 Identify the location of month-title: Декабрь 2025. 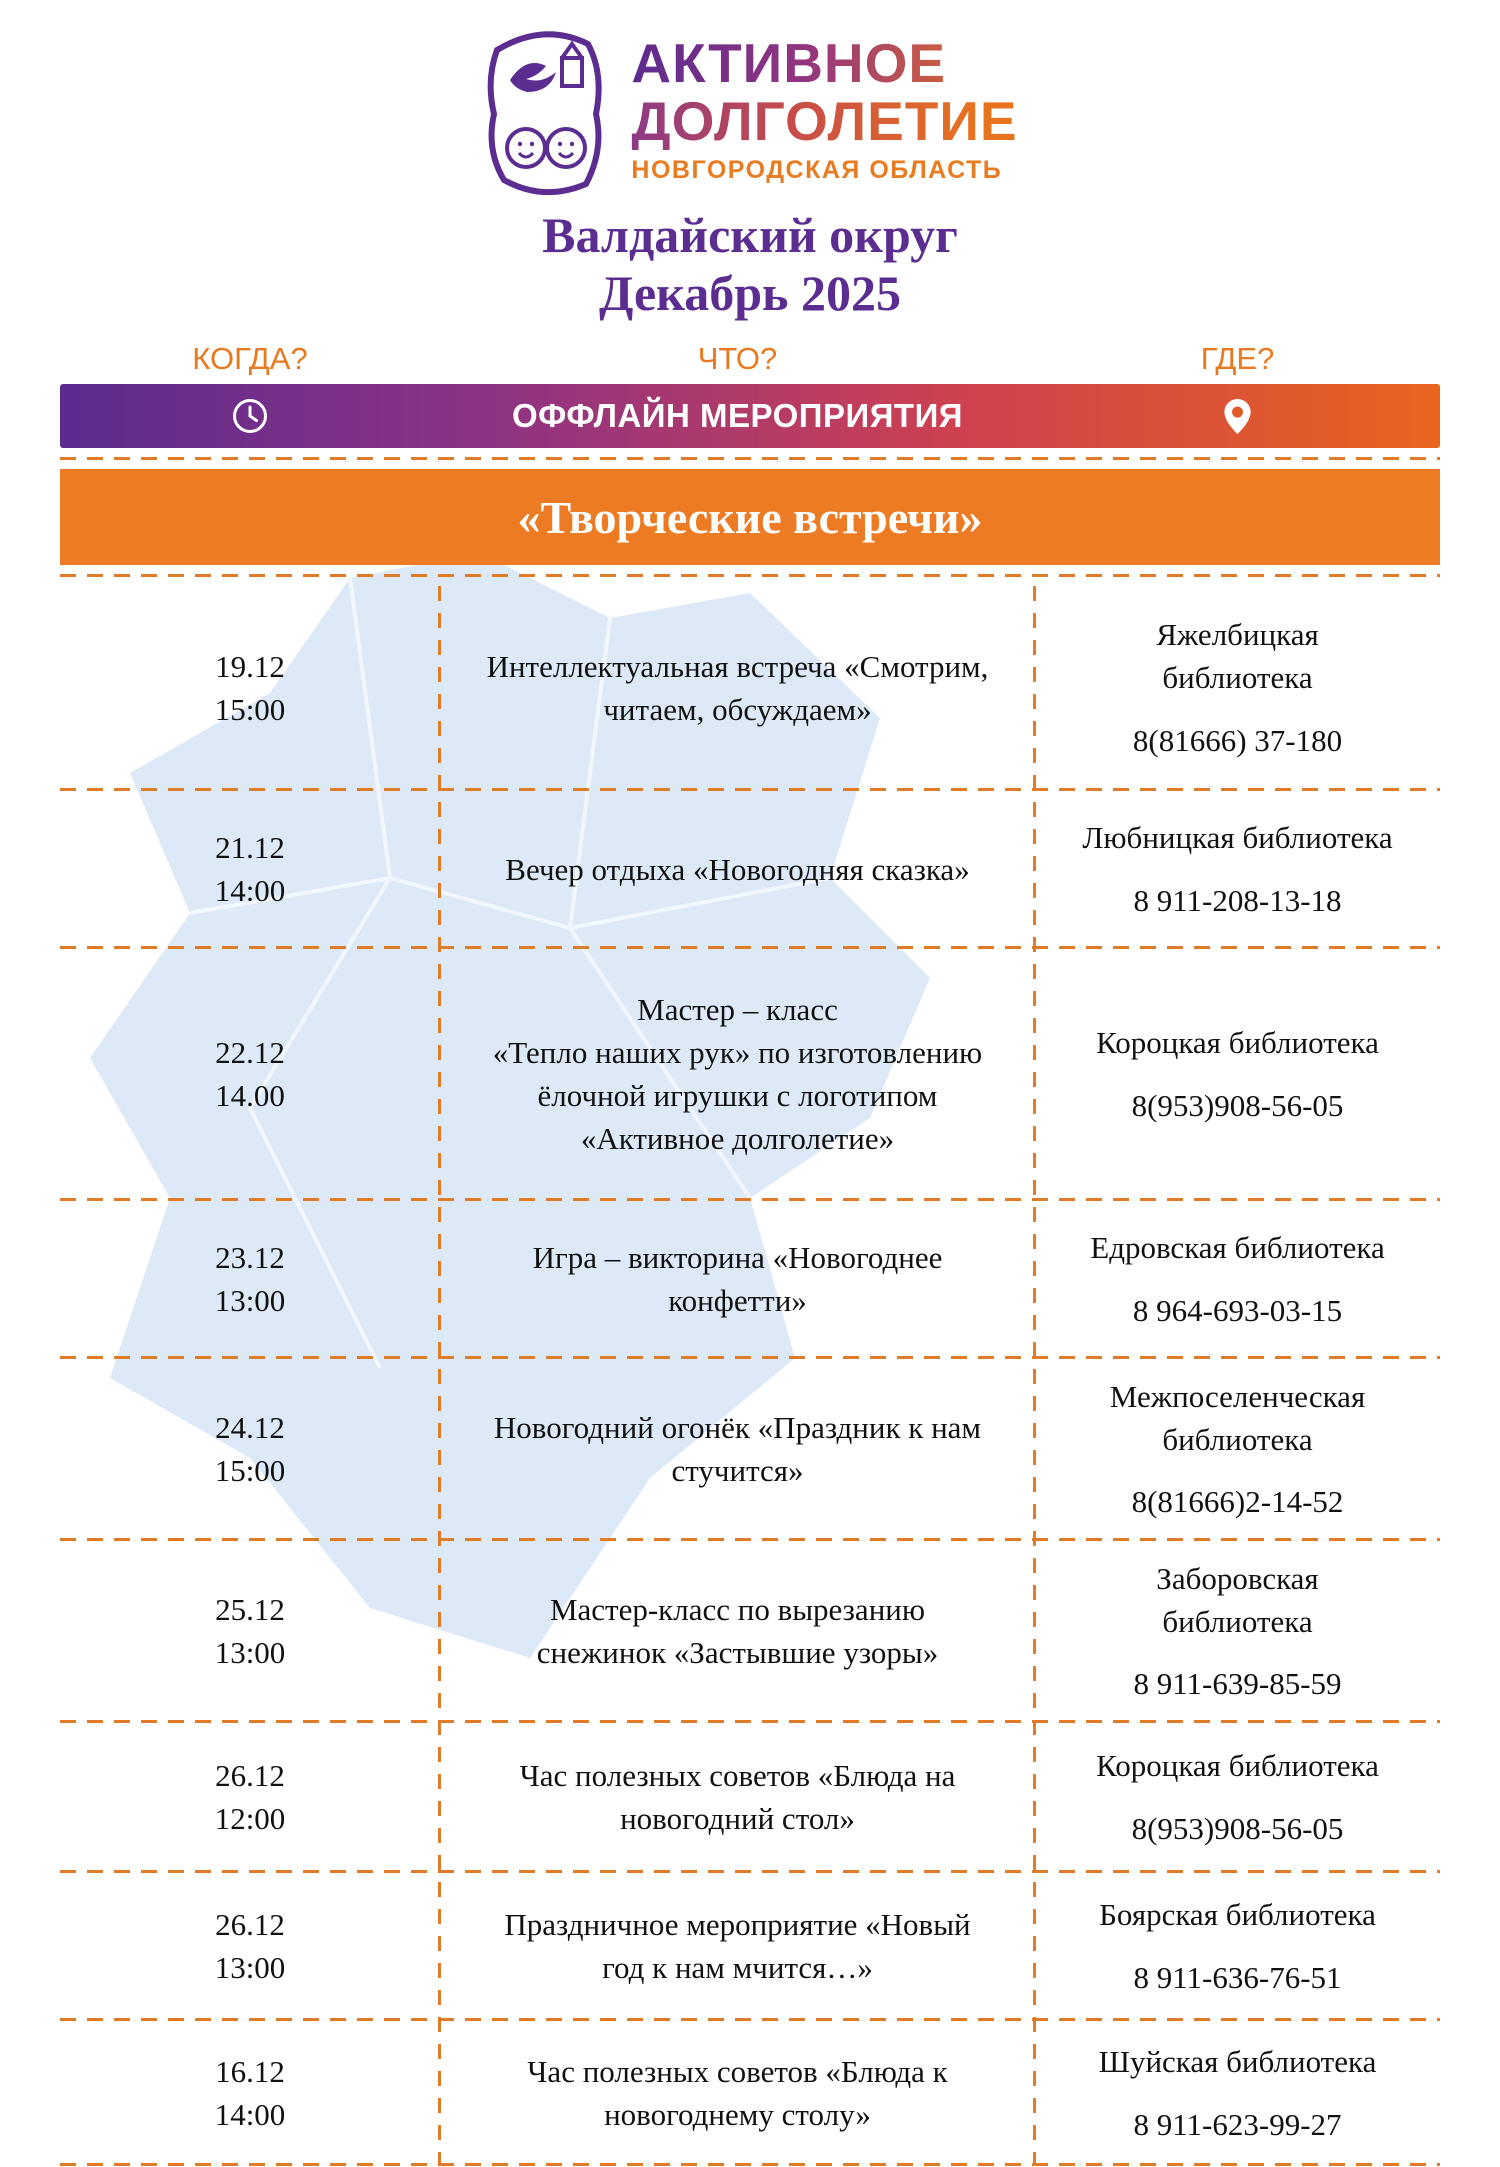
(749, 293).